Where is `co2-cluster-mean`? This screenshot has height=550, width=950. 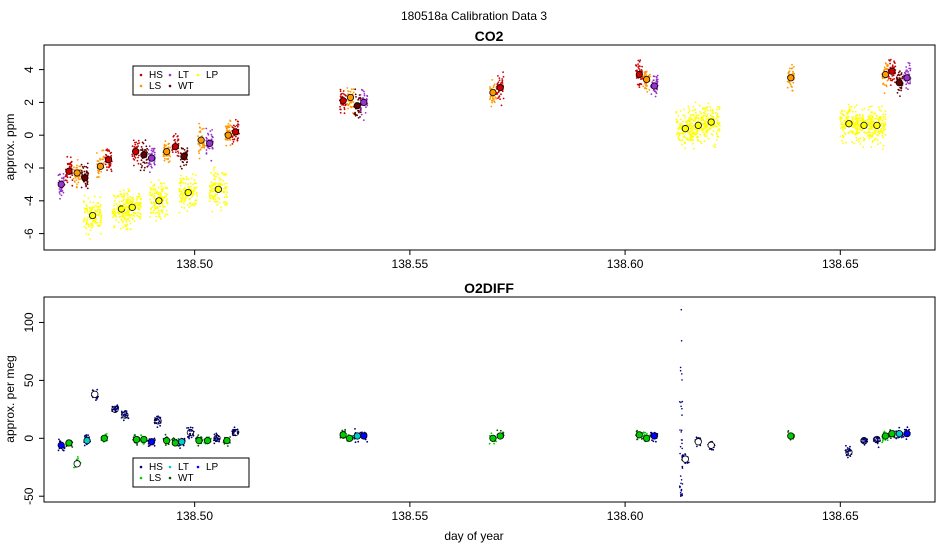
co2-cluster-mean is located at coordinates (93, 215).